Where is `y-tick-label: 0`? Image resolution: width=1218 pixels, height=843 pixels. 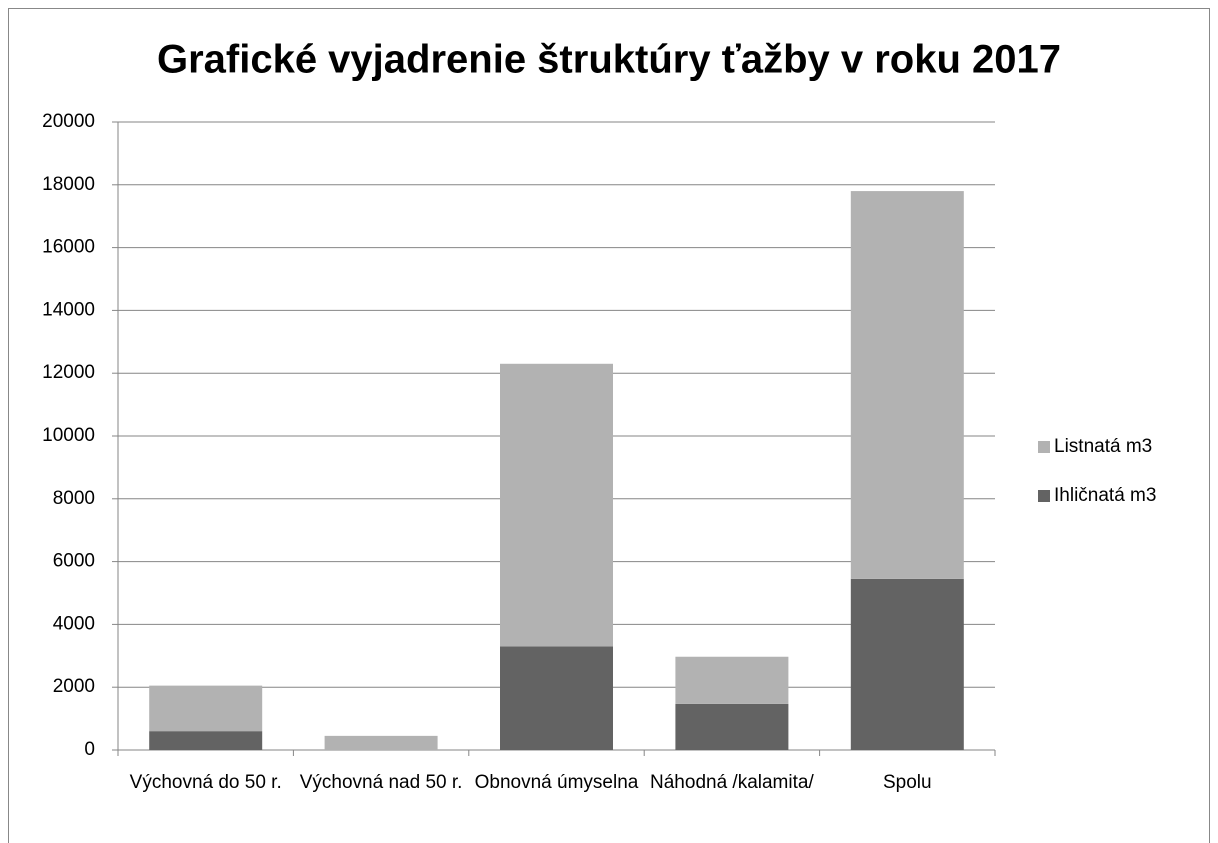 y-tick-label: 0 is located at coordinates (89, 749).